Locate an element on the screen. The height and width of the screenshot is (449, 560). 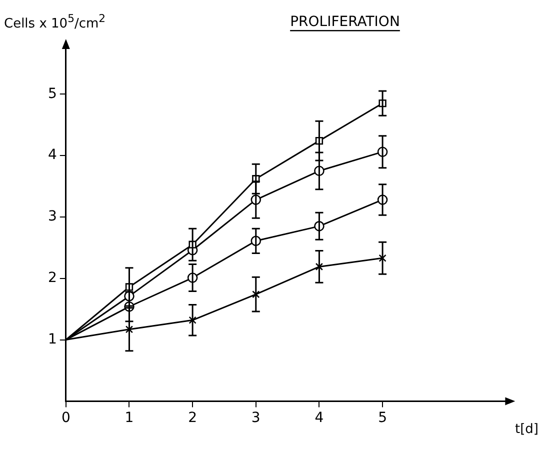
x-tick-label: 2 is located at coordinates (193, 418).